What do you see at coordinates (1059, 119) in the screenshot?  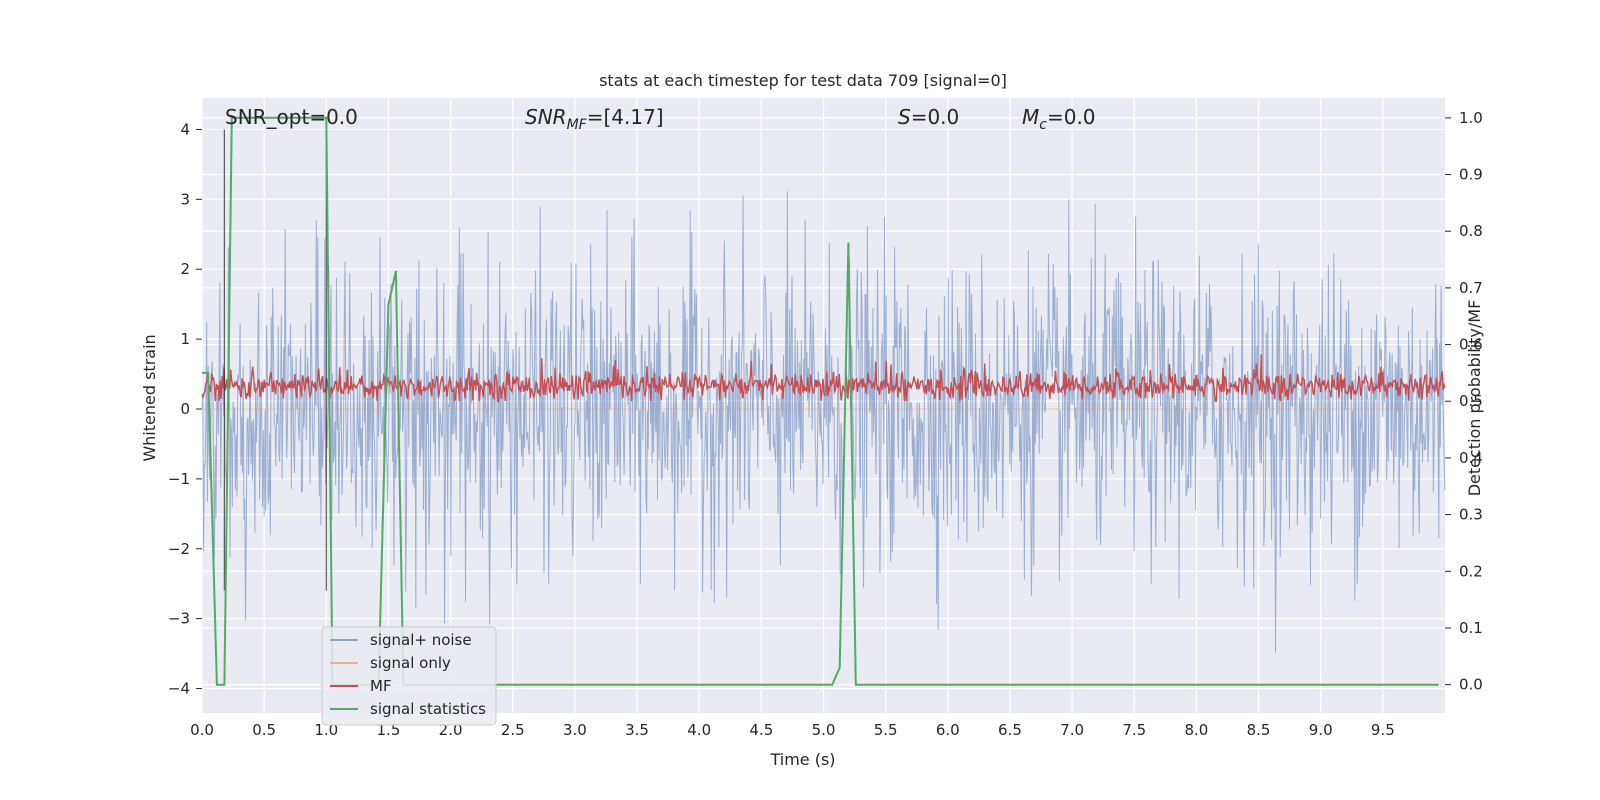 I see `mc-annotation: Mc=0.0` at bounding box center [1059, 119].